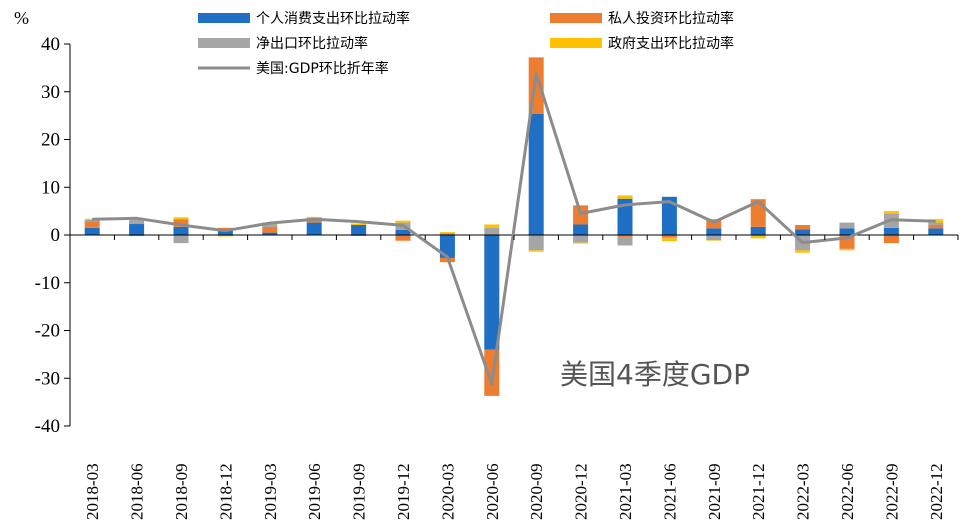 The height and width of the screenshot is (528, 979). What do you see at coordinates (270, 491) in the screenshot?
I see `x-tick-label: 2019-03` at bounding box center [270, 491].